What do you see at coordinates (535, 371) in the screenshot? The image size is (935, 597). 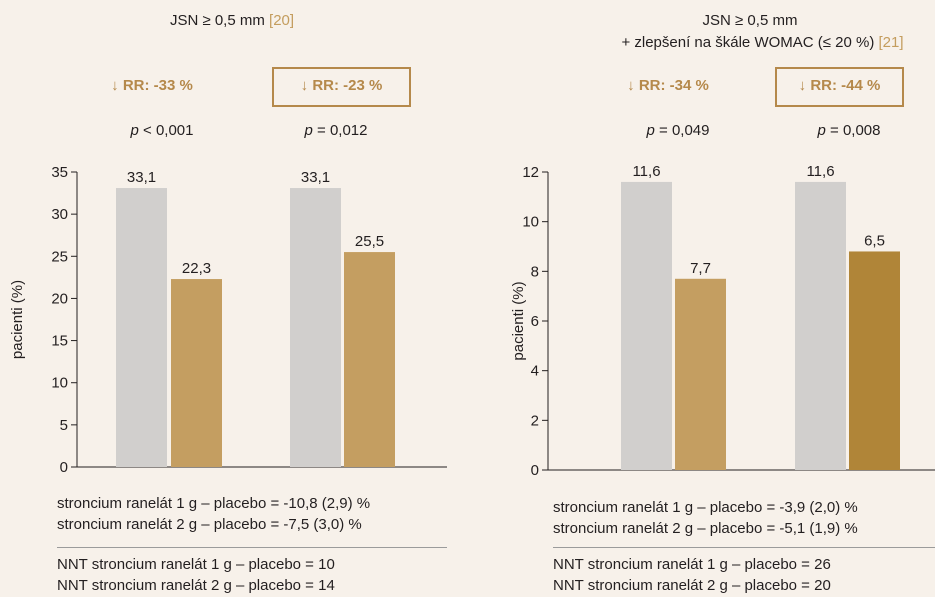 I see `y-tick-label: 4` at bounding box center [535, 371].